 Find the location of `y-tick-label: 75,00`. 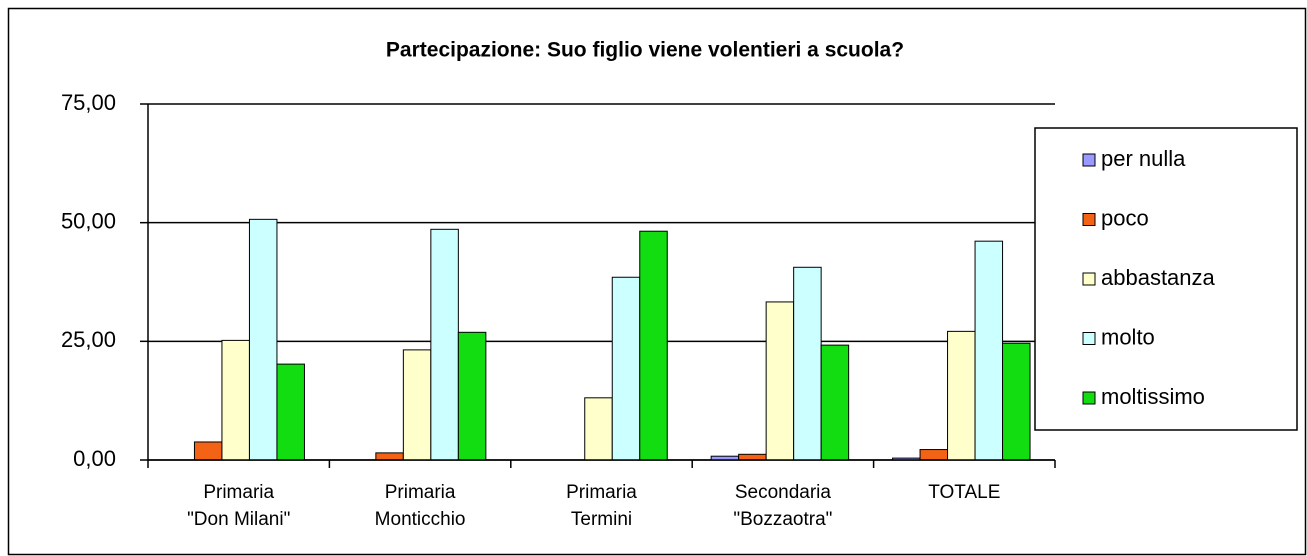

y-tick-label: 75,00 is located at coordinates (88, 102).